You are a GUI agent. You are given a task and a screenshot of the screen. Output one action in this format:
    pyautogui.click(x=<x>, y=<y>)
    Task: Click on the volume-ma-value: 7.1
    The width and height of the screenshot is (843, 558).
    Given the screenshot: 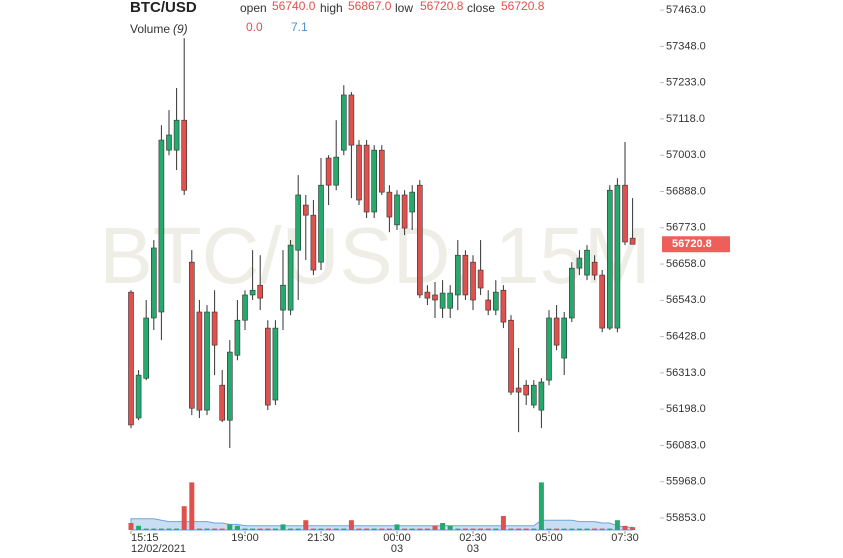 What is the action you would take?
    pyautogui.click(x=299, y=27)
    